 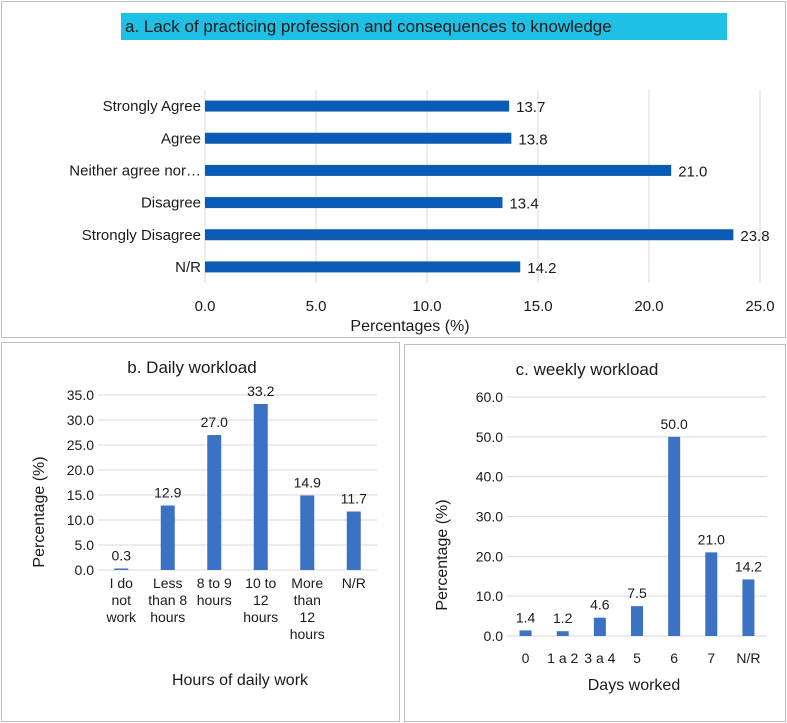 I want to click on chart-c-x-axis-title: Days worked, so click(x=634, y=685).